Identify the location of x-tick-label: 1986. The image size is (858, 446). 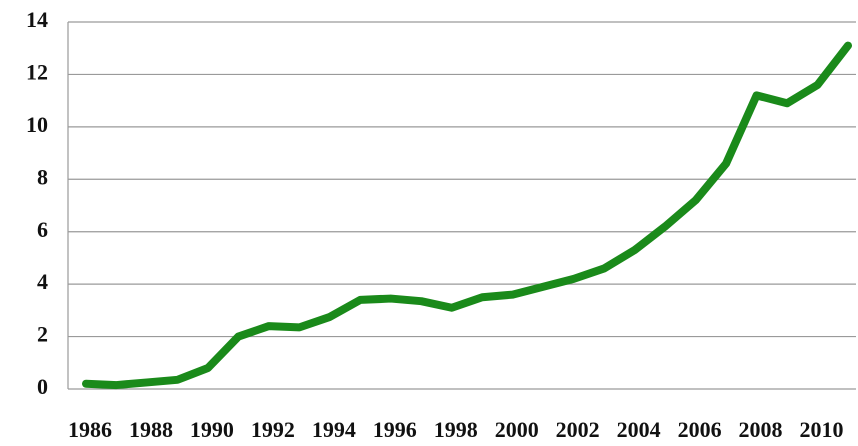
(90, 429).